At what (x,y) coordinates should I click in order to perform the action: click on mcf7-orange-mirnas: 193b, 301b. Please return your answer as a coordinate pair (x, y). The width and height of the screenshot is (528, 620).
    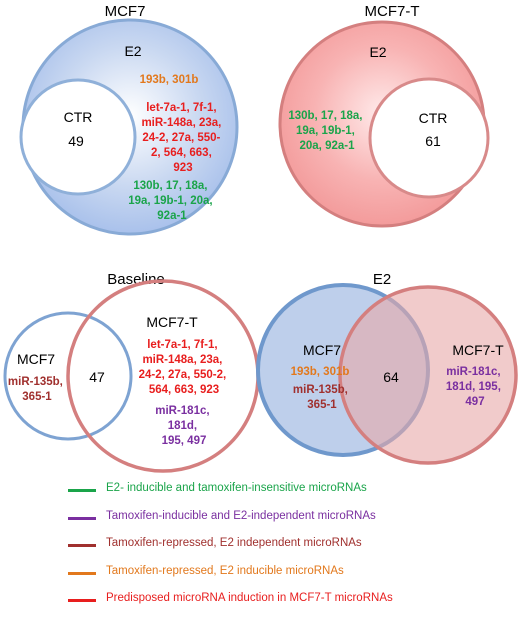
    Looking at the image, I should click on (169, 80).